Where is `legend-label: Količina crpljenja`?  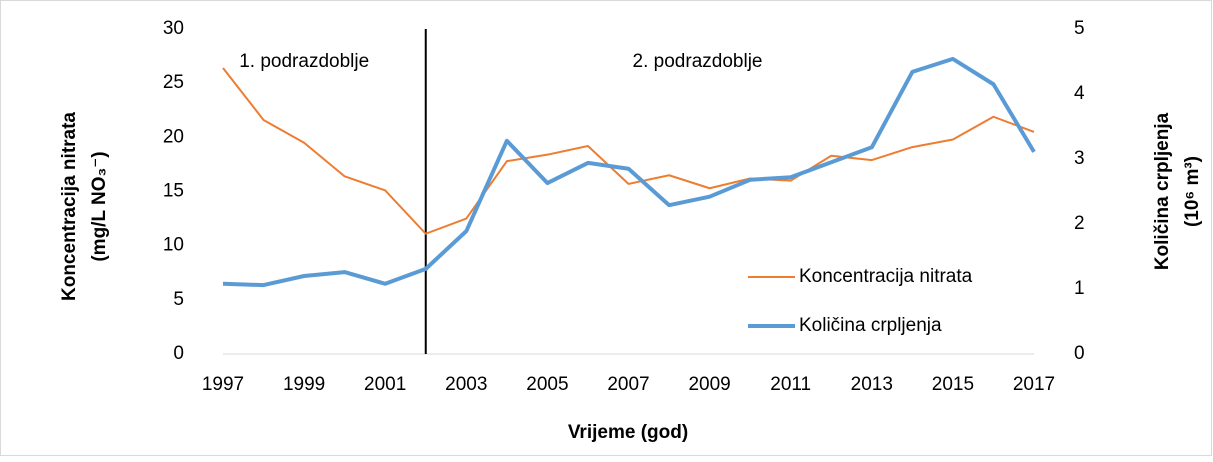 legend-label: Količina crpljenja is located at coordinates (870, 325).